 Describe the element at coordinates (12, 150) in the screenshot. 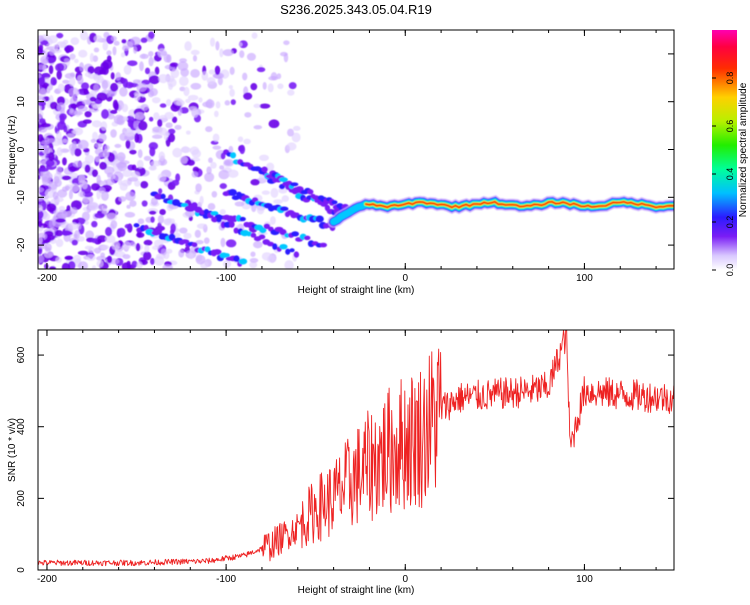

I see `spectrogram-y-label: Frequency (Hz)` at that location.